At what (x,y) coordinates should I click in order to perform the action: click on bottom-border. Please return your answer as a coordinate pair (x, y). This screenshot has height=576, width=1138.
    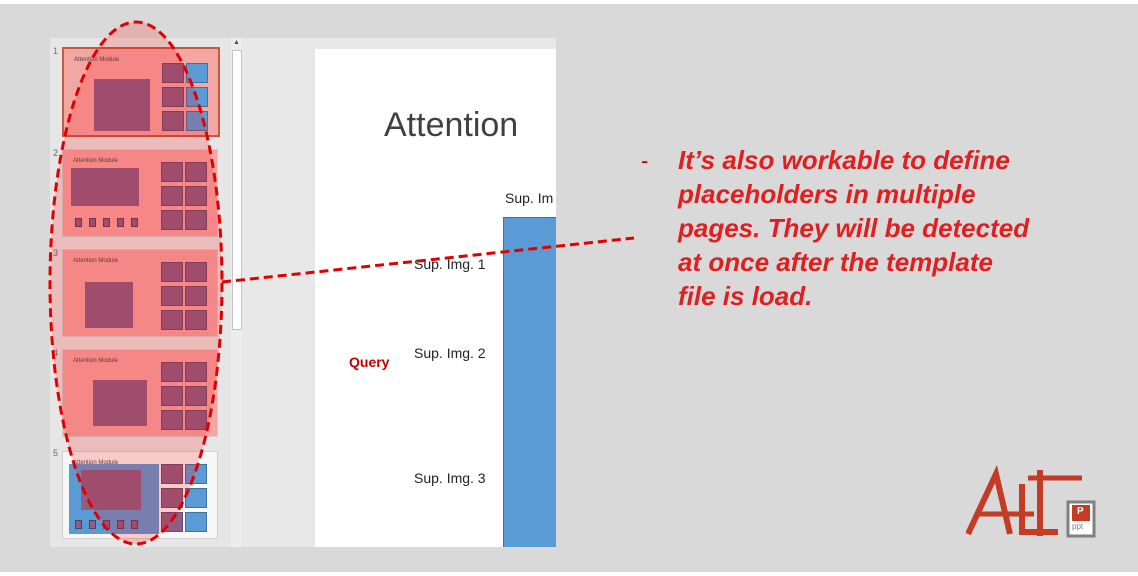
    Looking at the image, I should click on (569, 574).